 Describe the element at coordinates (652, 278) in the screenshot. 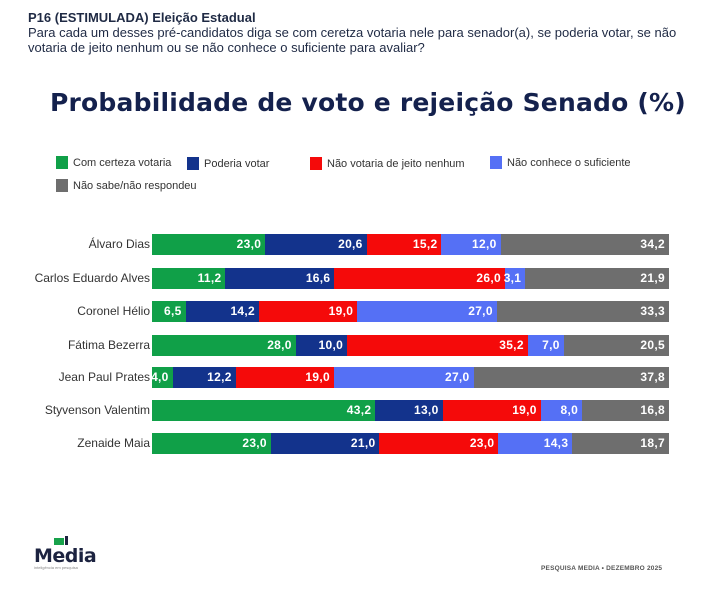

I see `data-label: 21,9` at that location.